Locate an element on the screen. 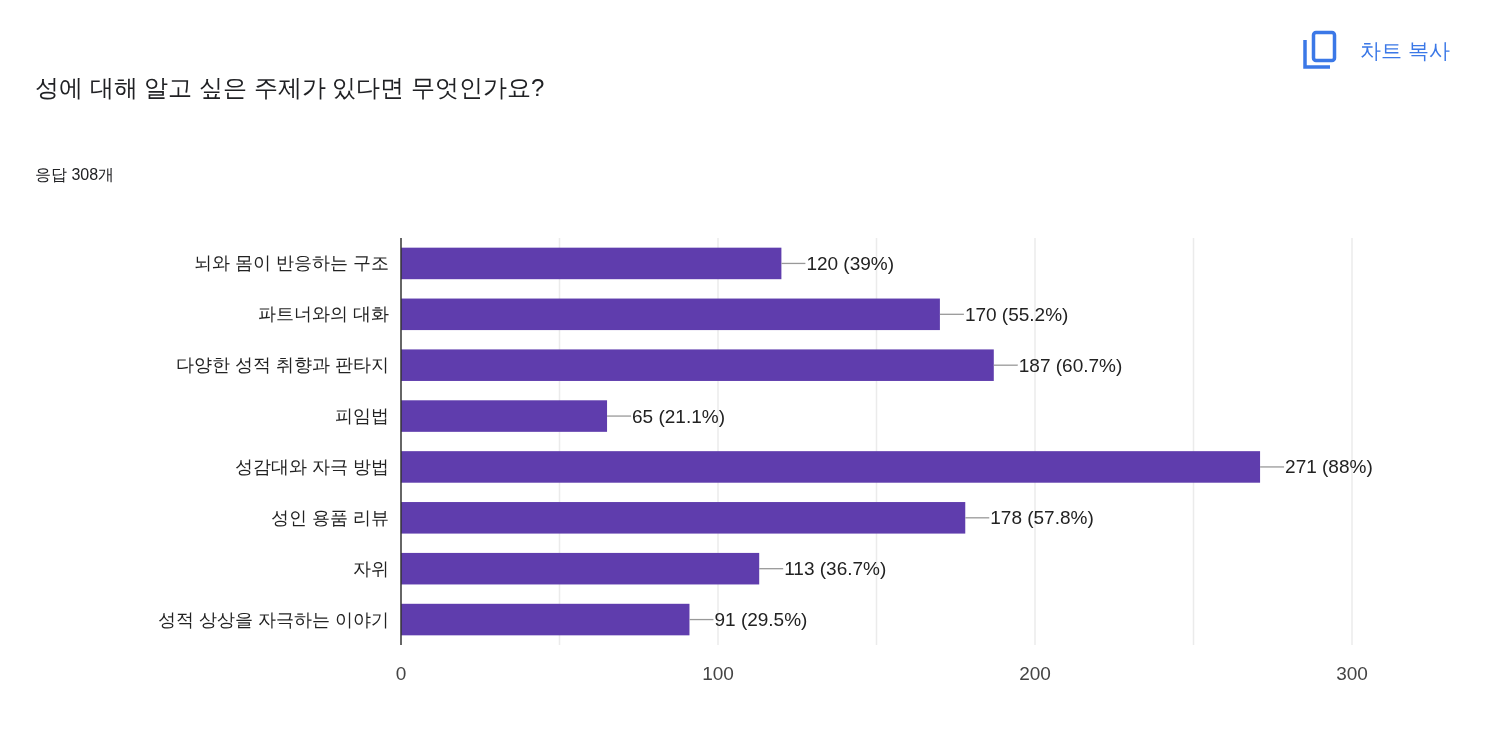 This screenshot has width=1512, height=754. category: 성적 상상을 자극하는 이야기 is located at coordinates (273, 619).